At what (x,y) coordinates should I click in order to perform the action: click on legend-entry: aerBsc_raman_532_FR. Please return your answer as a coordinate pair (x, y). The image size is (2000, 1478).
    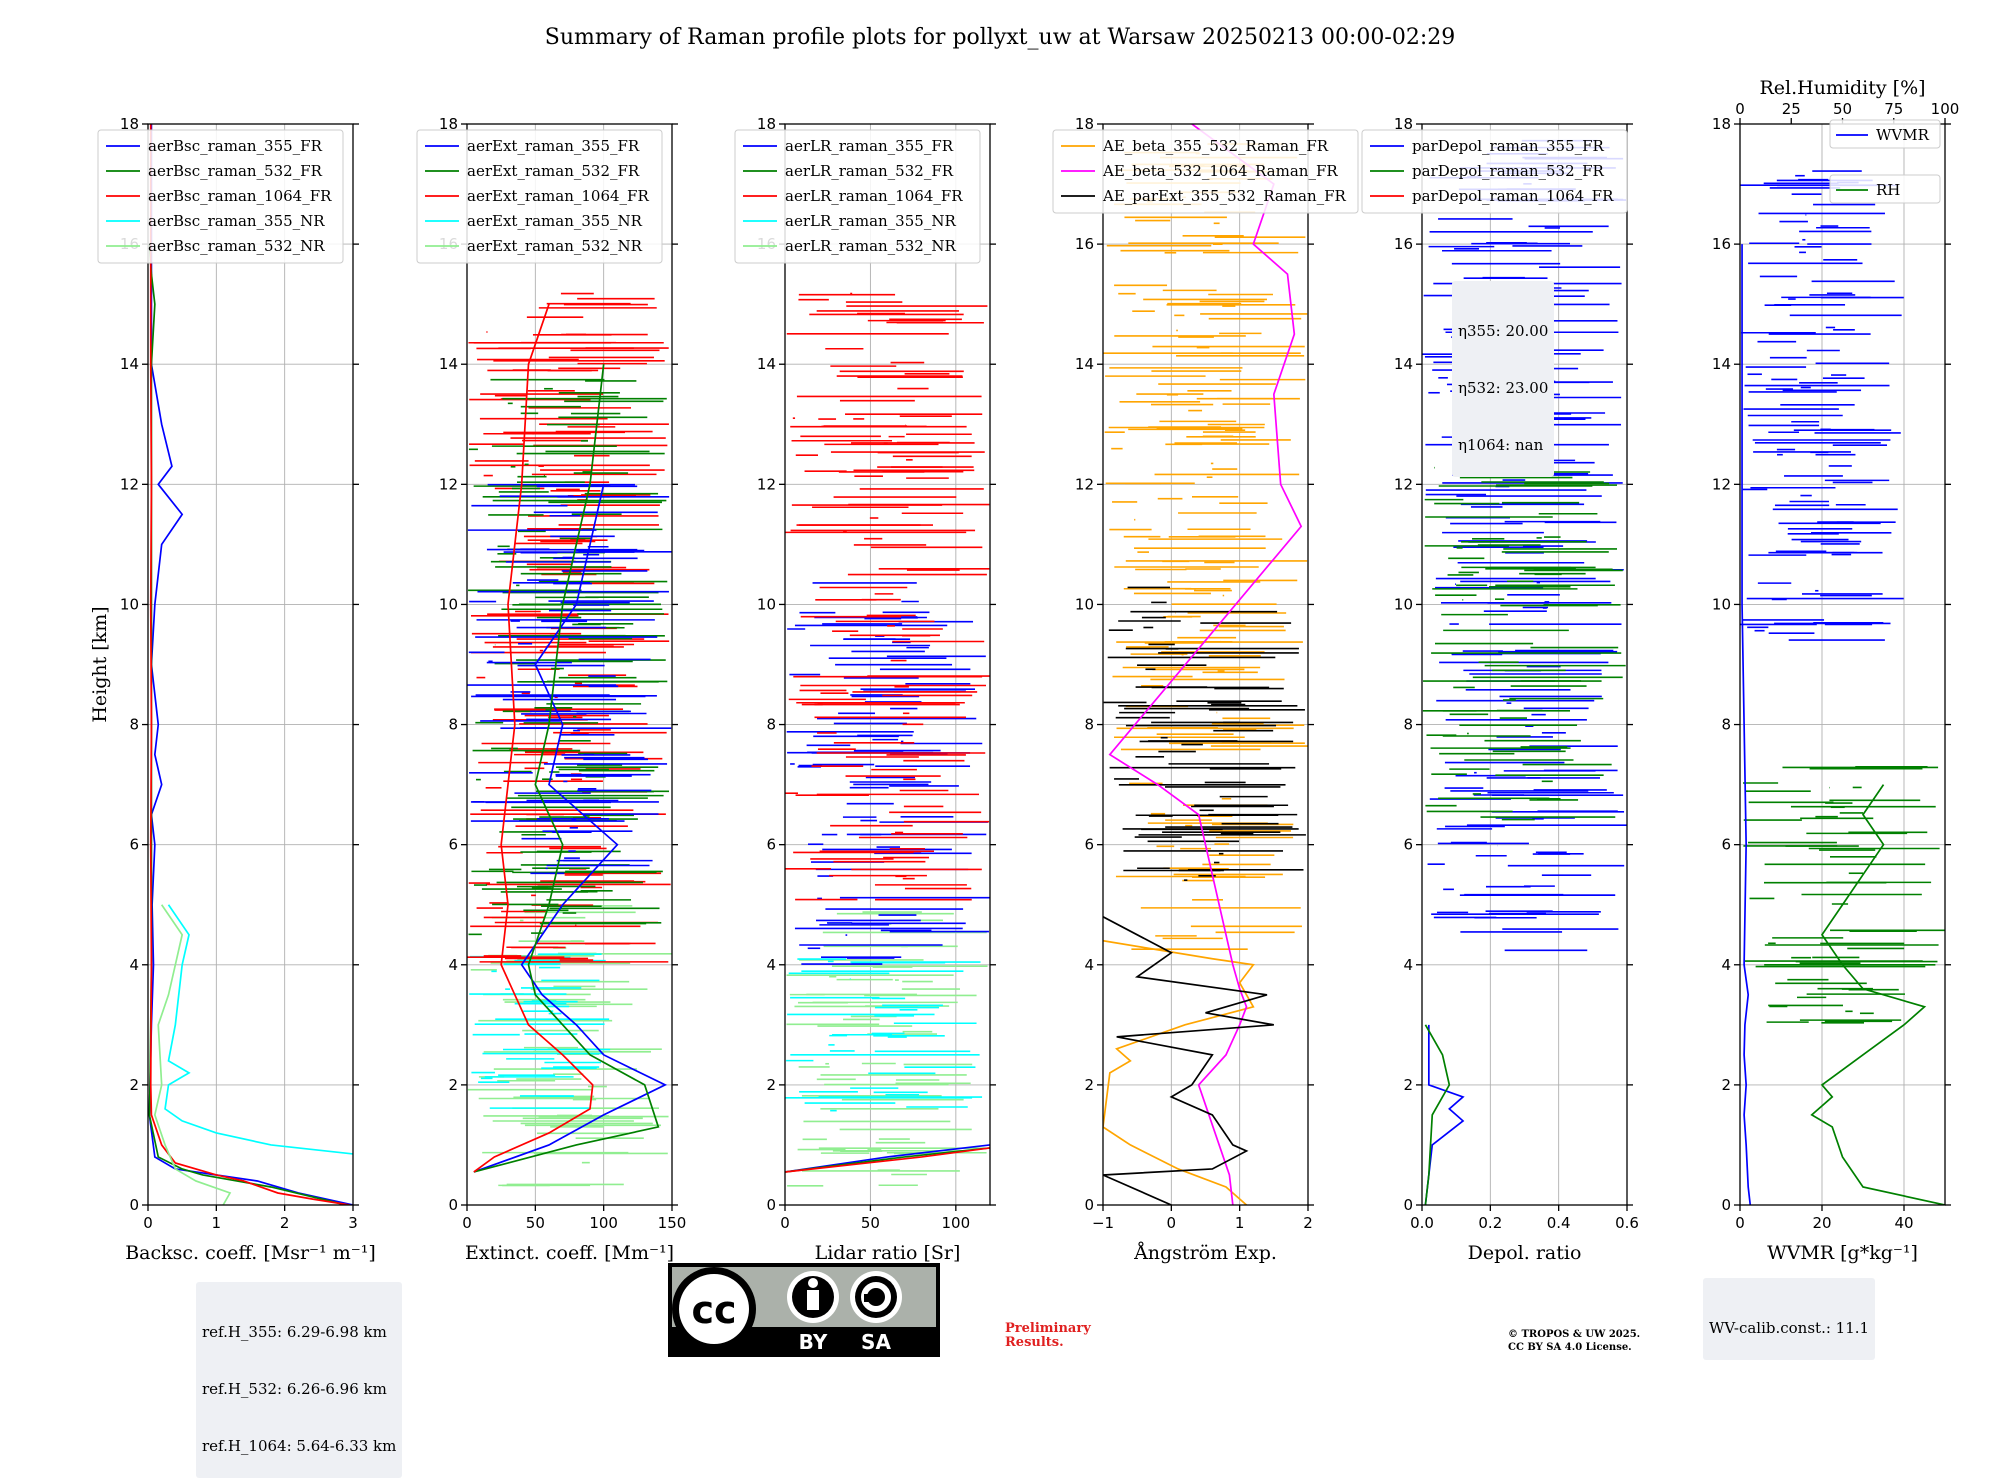
    Looking at the image, I should click on (235, 171).